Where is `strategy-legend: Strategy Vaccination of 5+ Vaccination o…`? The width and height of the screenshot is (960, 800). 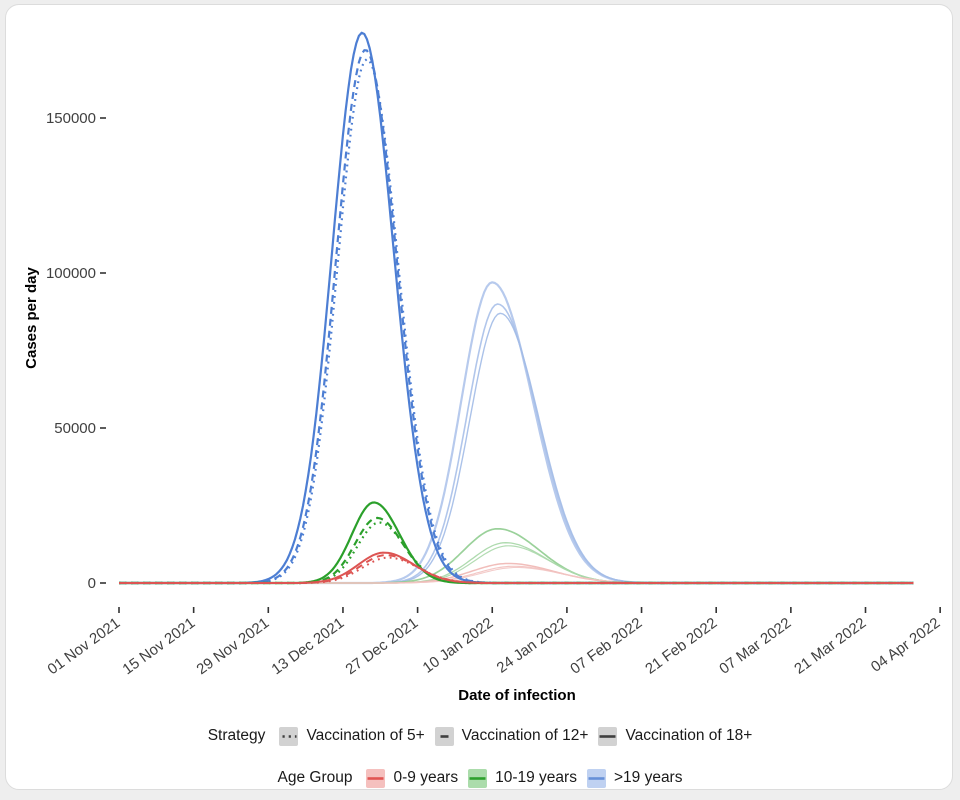 strategy-legend: Strategy Vaccination of 5+ Vaccination o… is located at coordinates (480, 736).